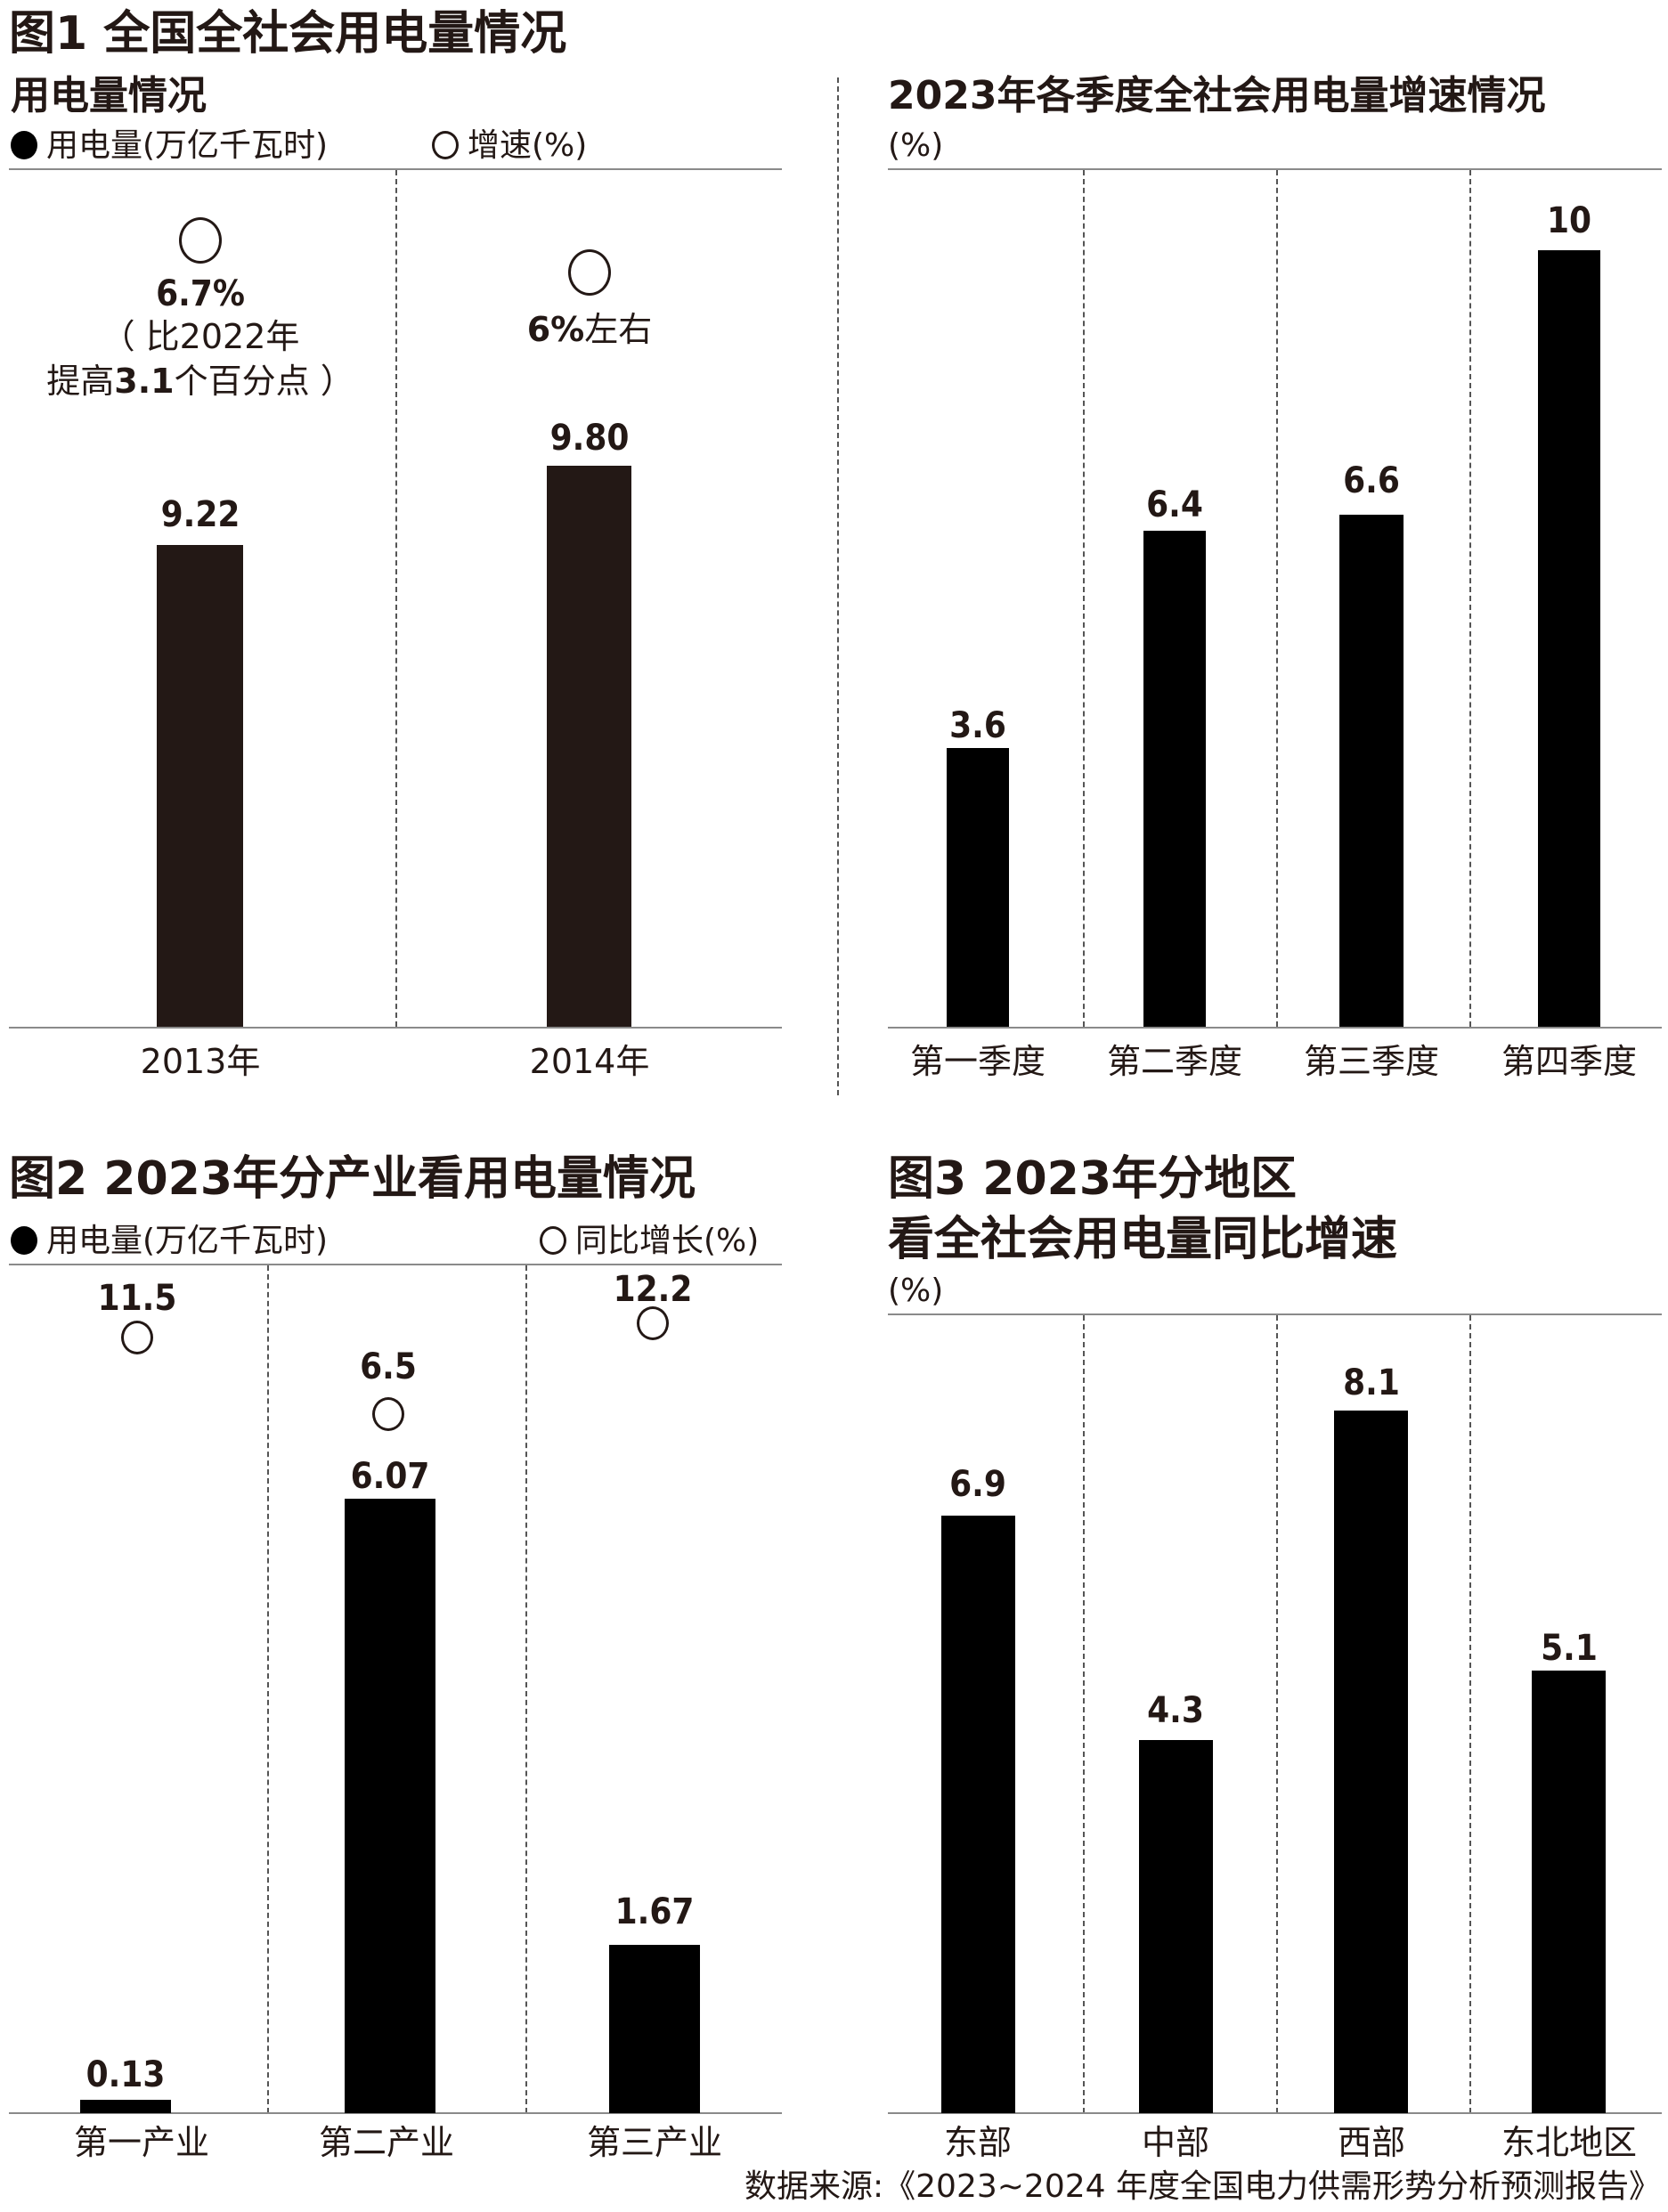 This screenshot has width=1668, height=2212. Describe the element at coordinates (200, 786) in the screenshot. I see `fig1-bar-2013` at that location.